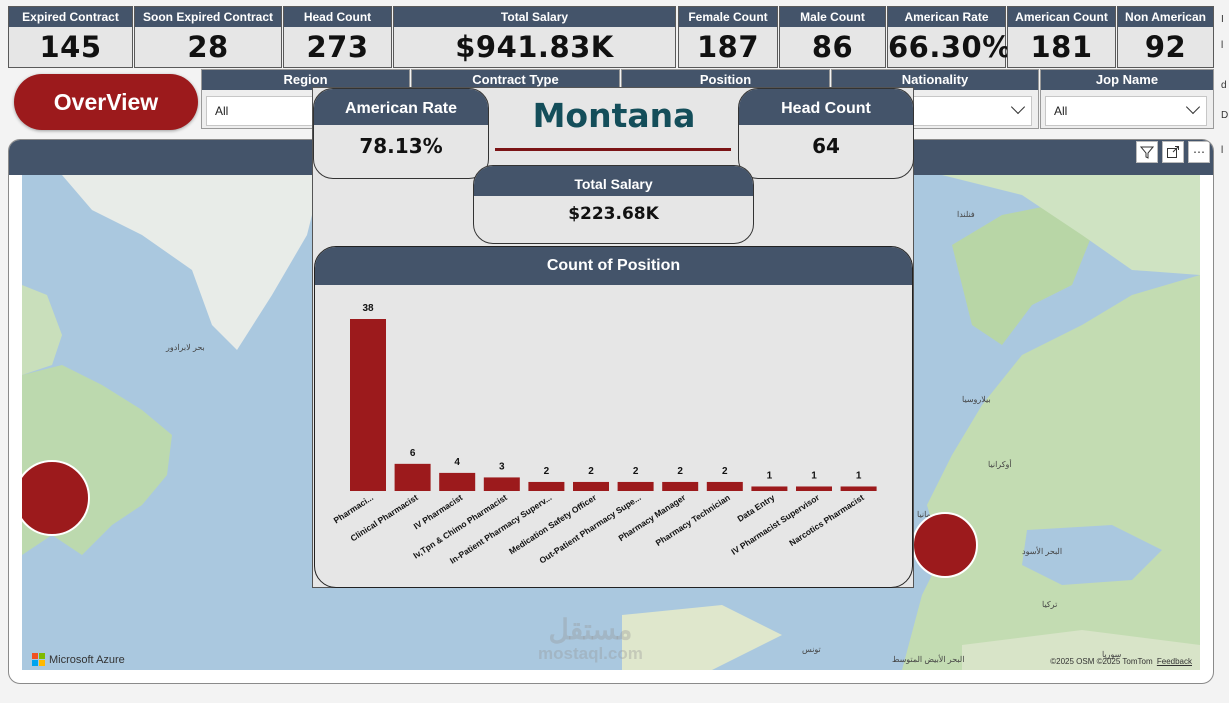 This screenshot has height=703, width=1229. What do you see at coordinates (70, 47) in the screenshot?
I see `kpi-value: 145` at bounding box center [70, 47].